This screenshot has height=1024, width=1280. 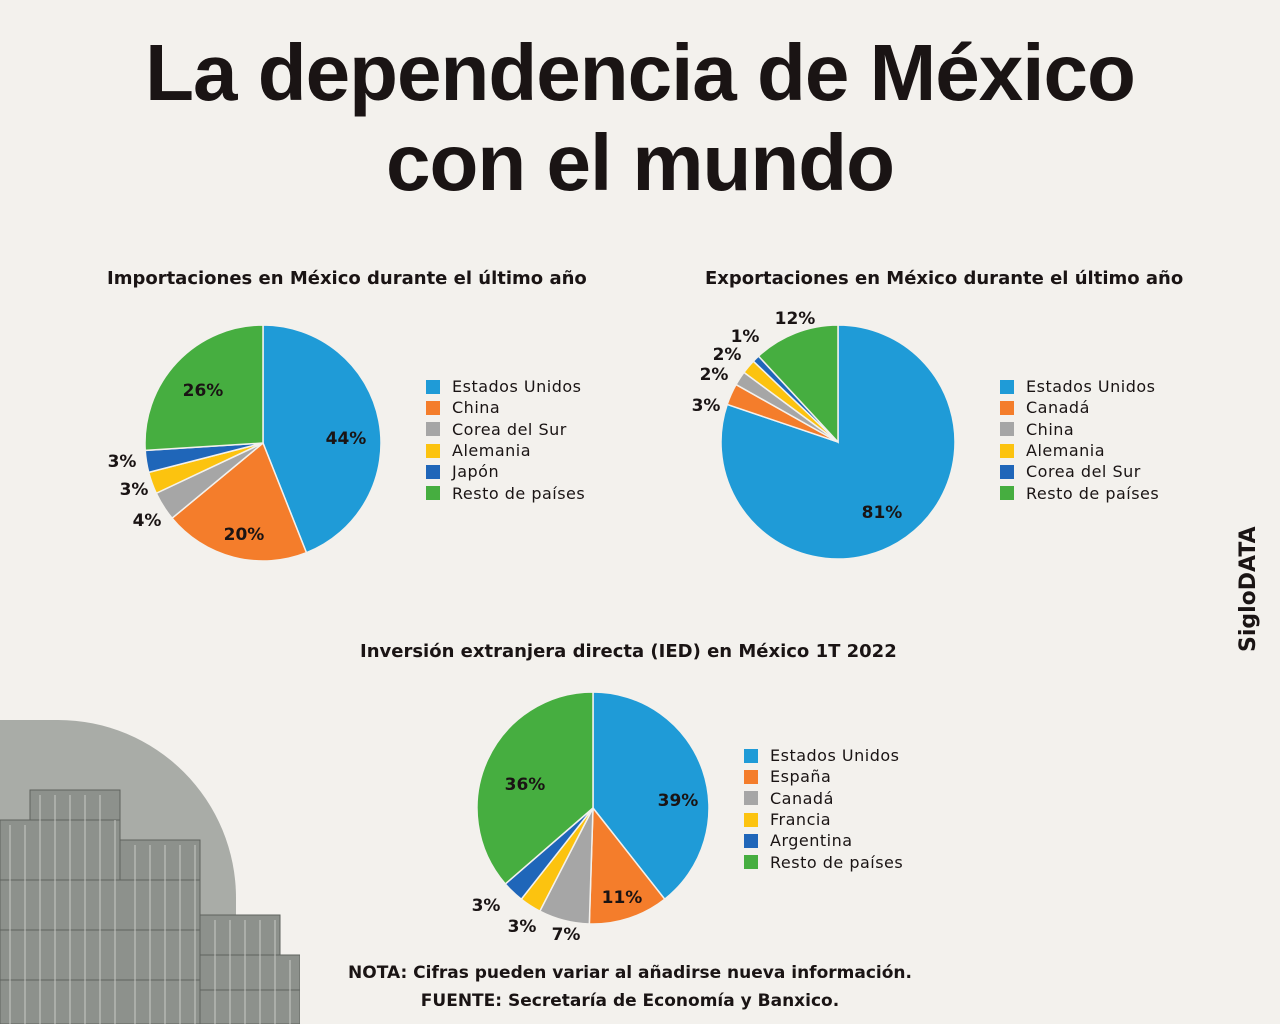 I want to click on legend-item: Japón, so click(x=505, y=471).